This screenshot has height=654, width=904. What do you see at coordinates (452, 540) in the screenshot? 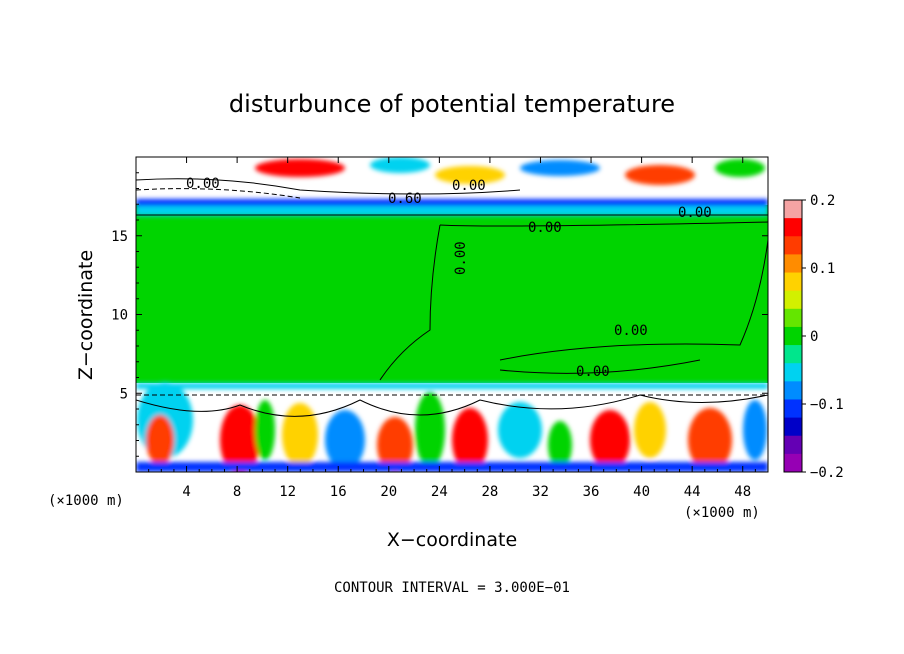
I see `x-axis-title: X−coordinate` at bounding box center [452, 540].